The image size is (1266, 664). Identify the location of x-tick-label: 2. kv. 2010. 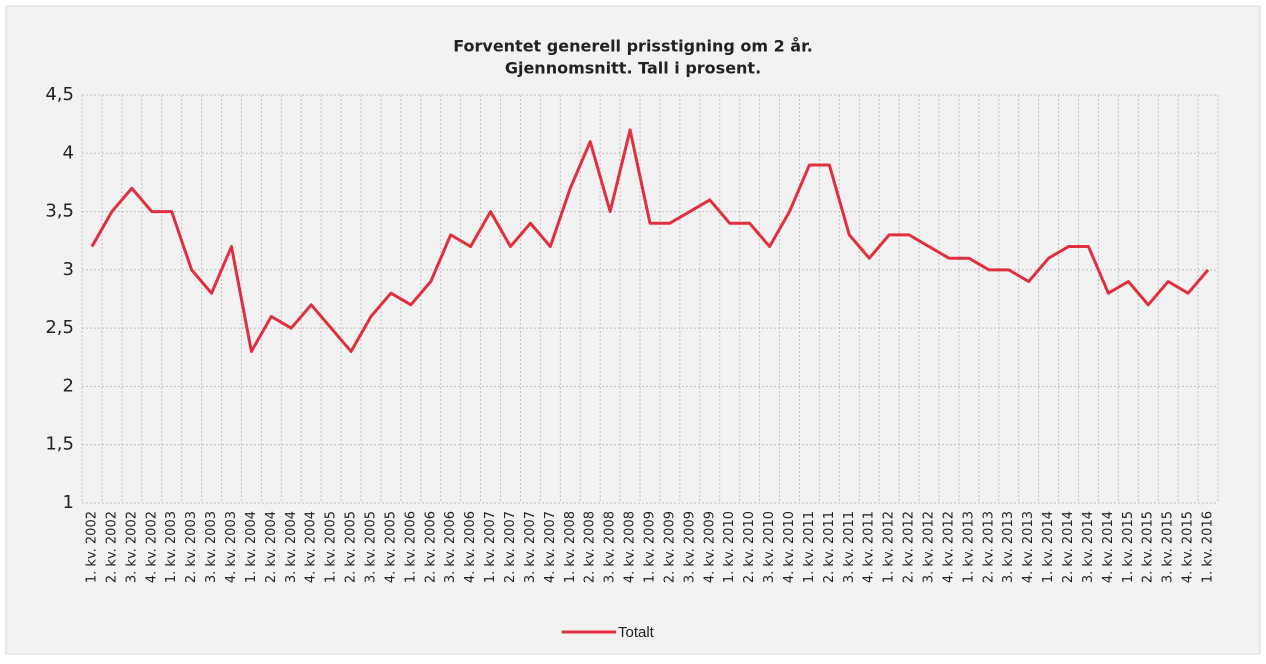
(749, 547).